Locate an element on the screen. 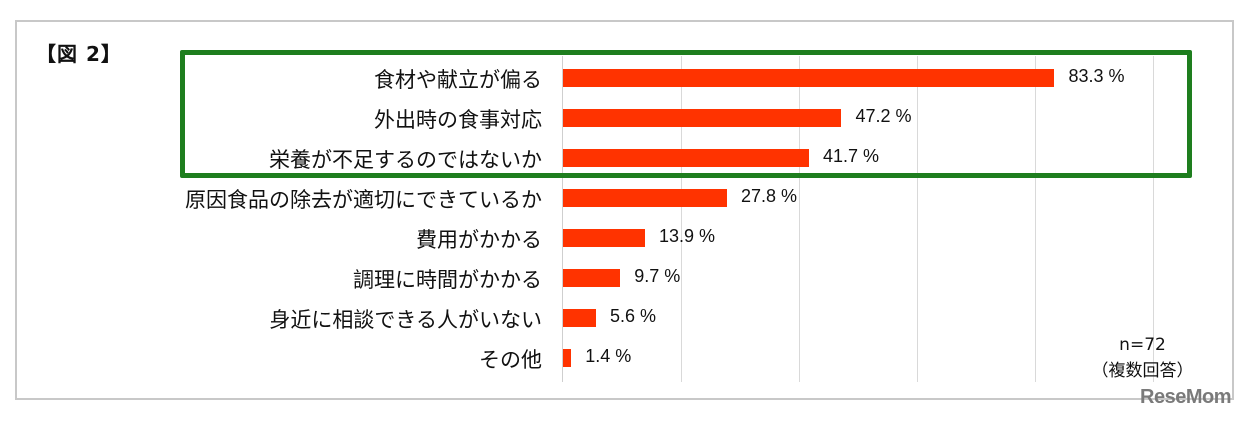 This screenshot has height=421, width=1252. bar-row: その他 1.4 % is located at coordinates (626, 357).